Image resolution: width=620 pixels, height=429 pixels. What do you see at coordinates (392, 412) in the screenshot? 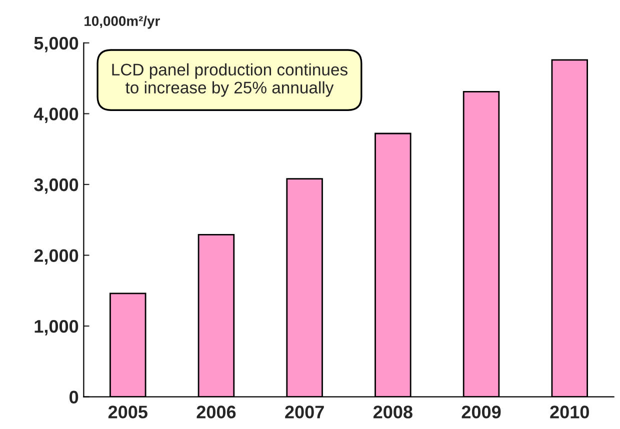
I see `x-tick-label: 2008` at bounding box center [392, 412].